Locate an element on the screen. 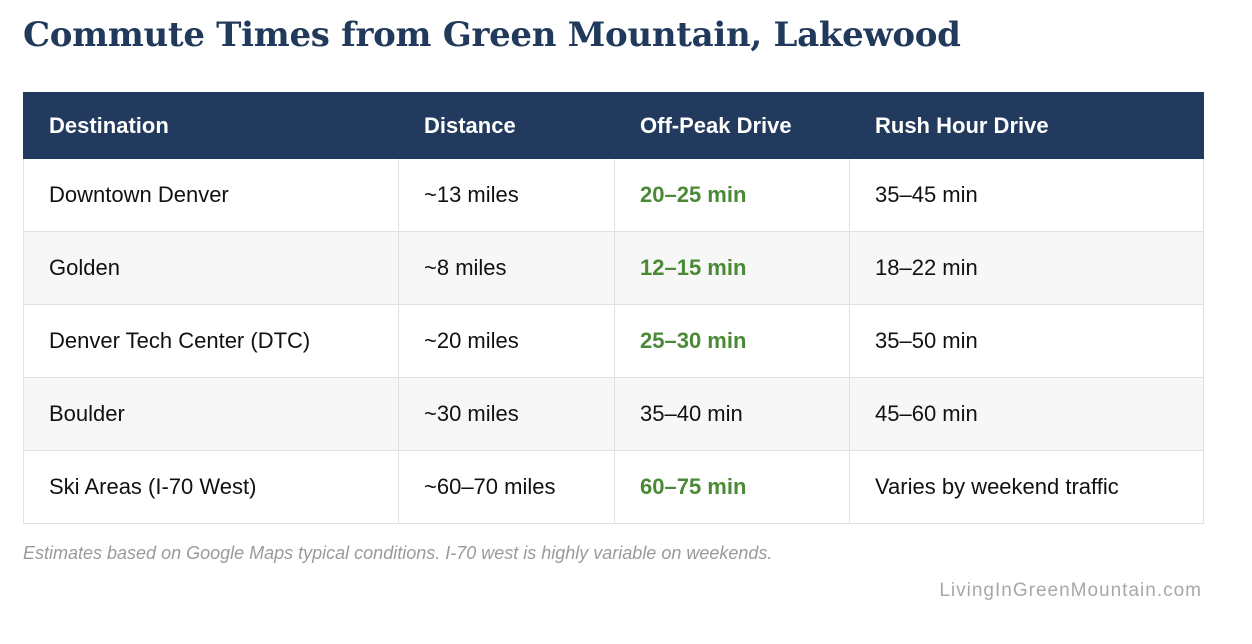 Image resolution: width=1252 pixels, height=644 pixels. column-header-destination: Destination is located at coordinates (211, 125).